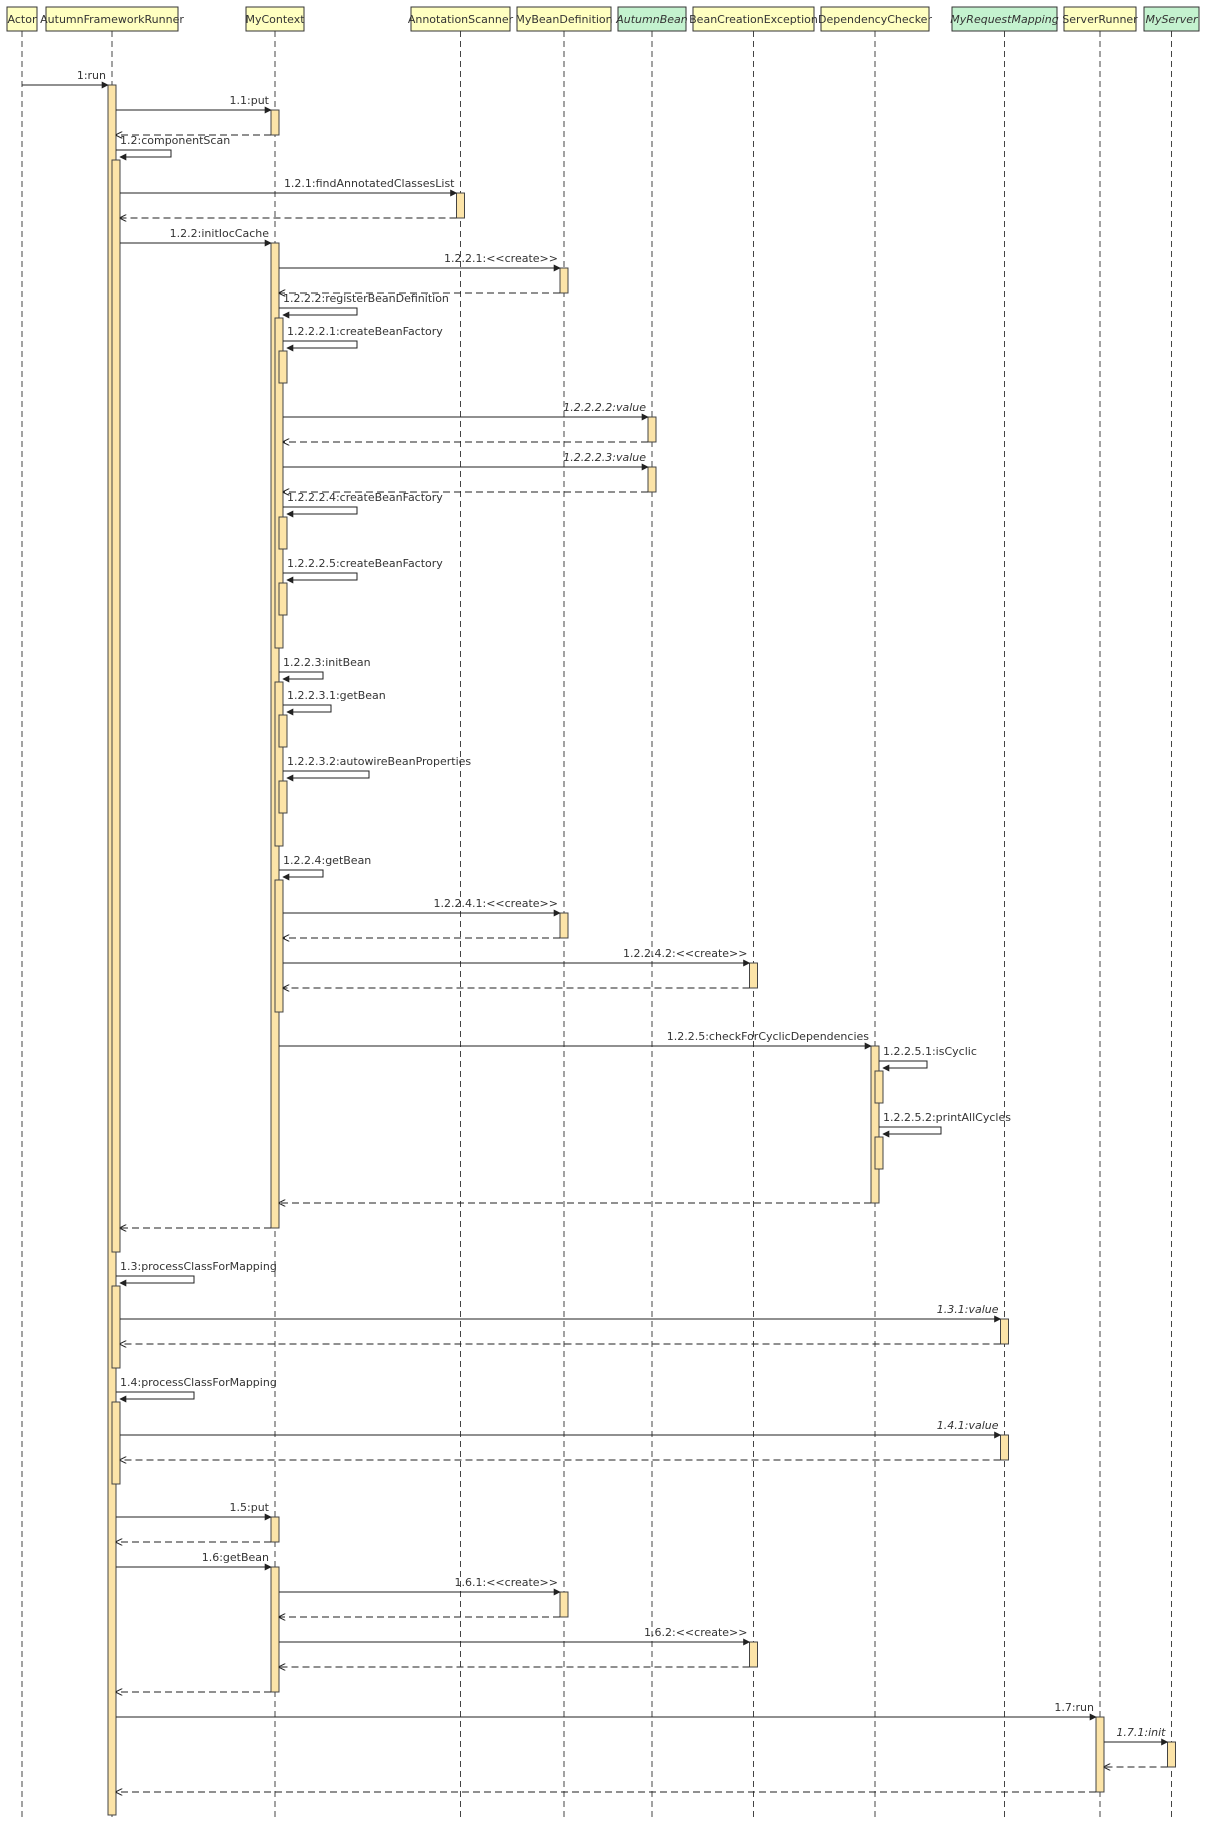 Image resolution: width=1206 pixels, height=1823 pixels. What do you see at coordinates (420, 262) in the screenshot?
I see `call-message: 1.2.2.1:<<create>>` at bounding box center [420, 262].